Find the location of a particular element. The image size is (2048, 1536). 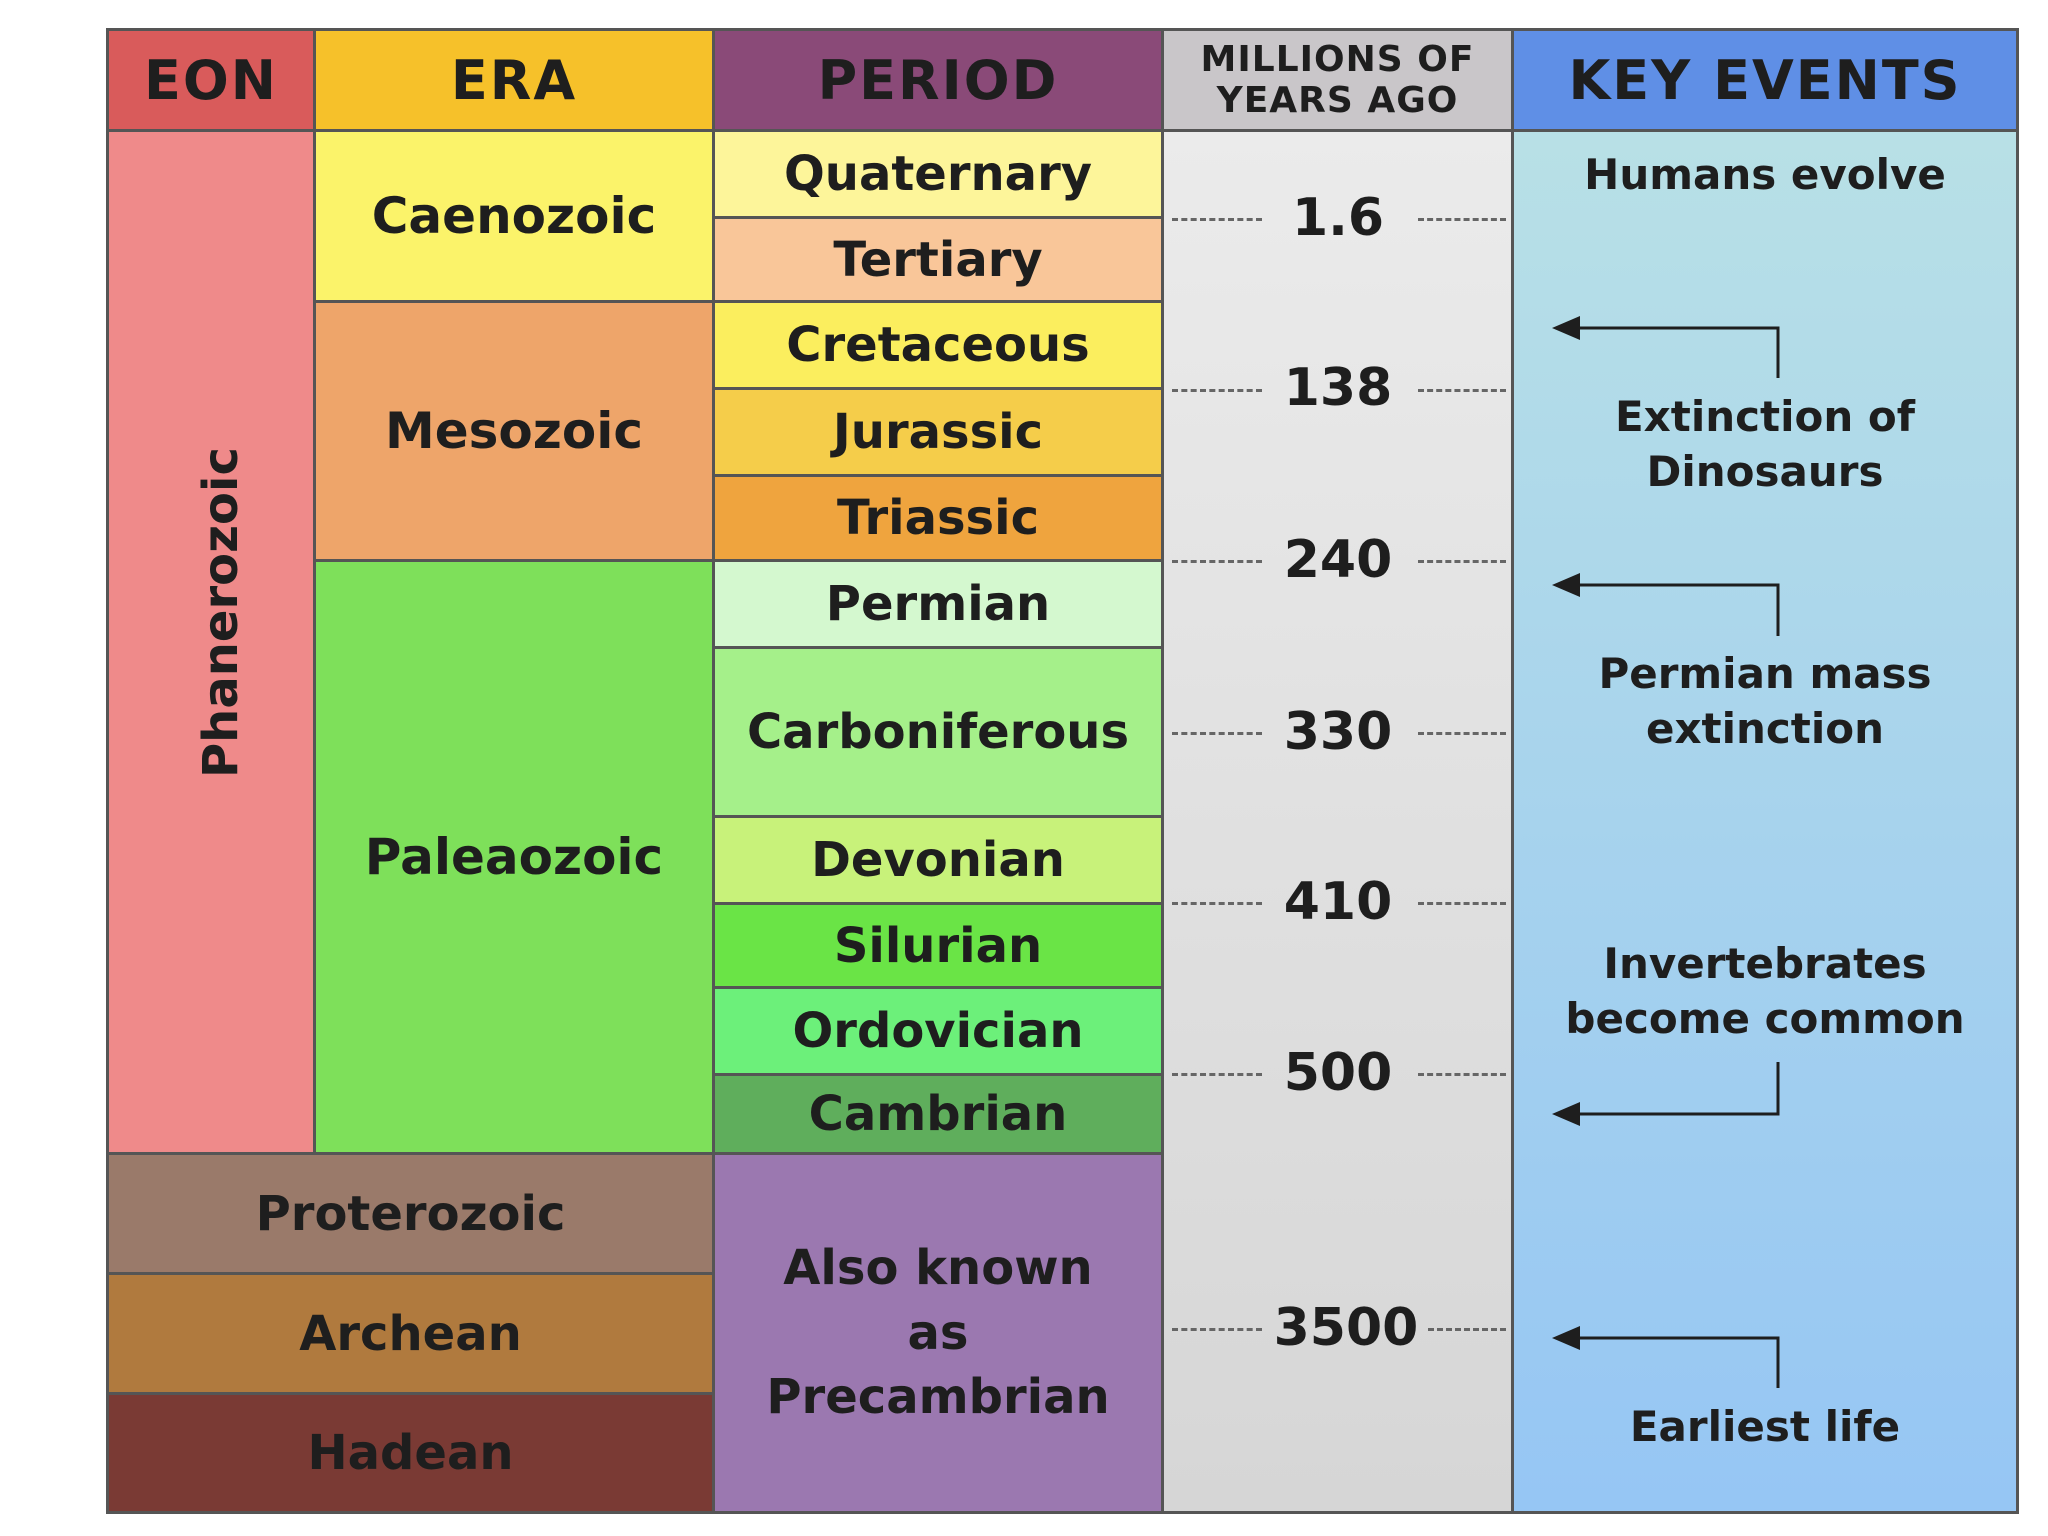

invertebrate-arrowhead is located at coordinates (1566, 1114).